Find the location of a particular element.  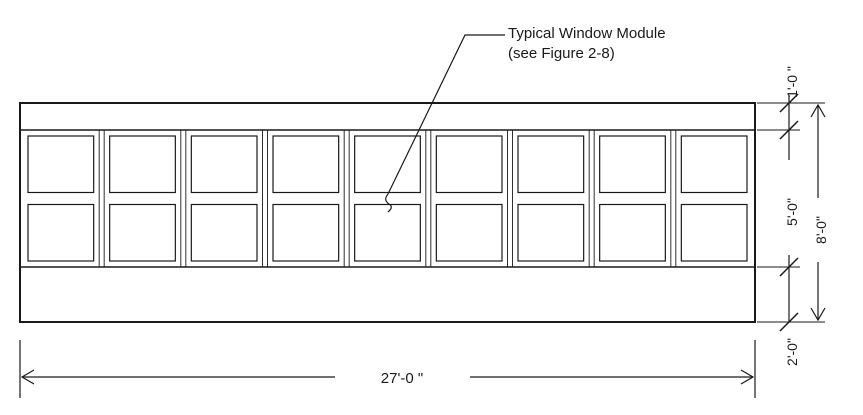

window-height-dimension-label: 5'-0" is located at coordinates (792, 212).